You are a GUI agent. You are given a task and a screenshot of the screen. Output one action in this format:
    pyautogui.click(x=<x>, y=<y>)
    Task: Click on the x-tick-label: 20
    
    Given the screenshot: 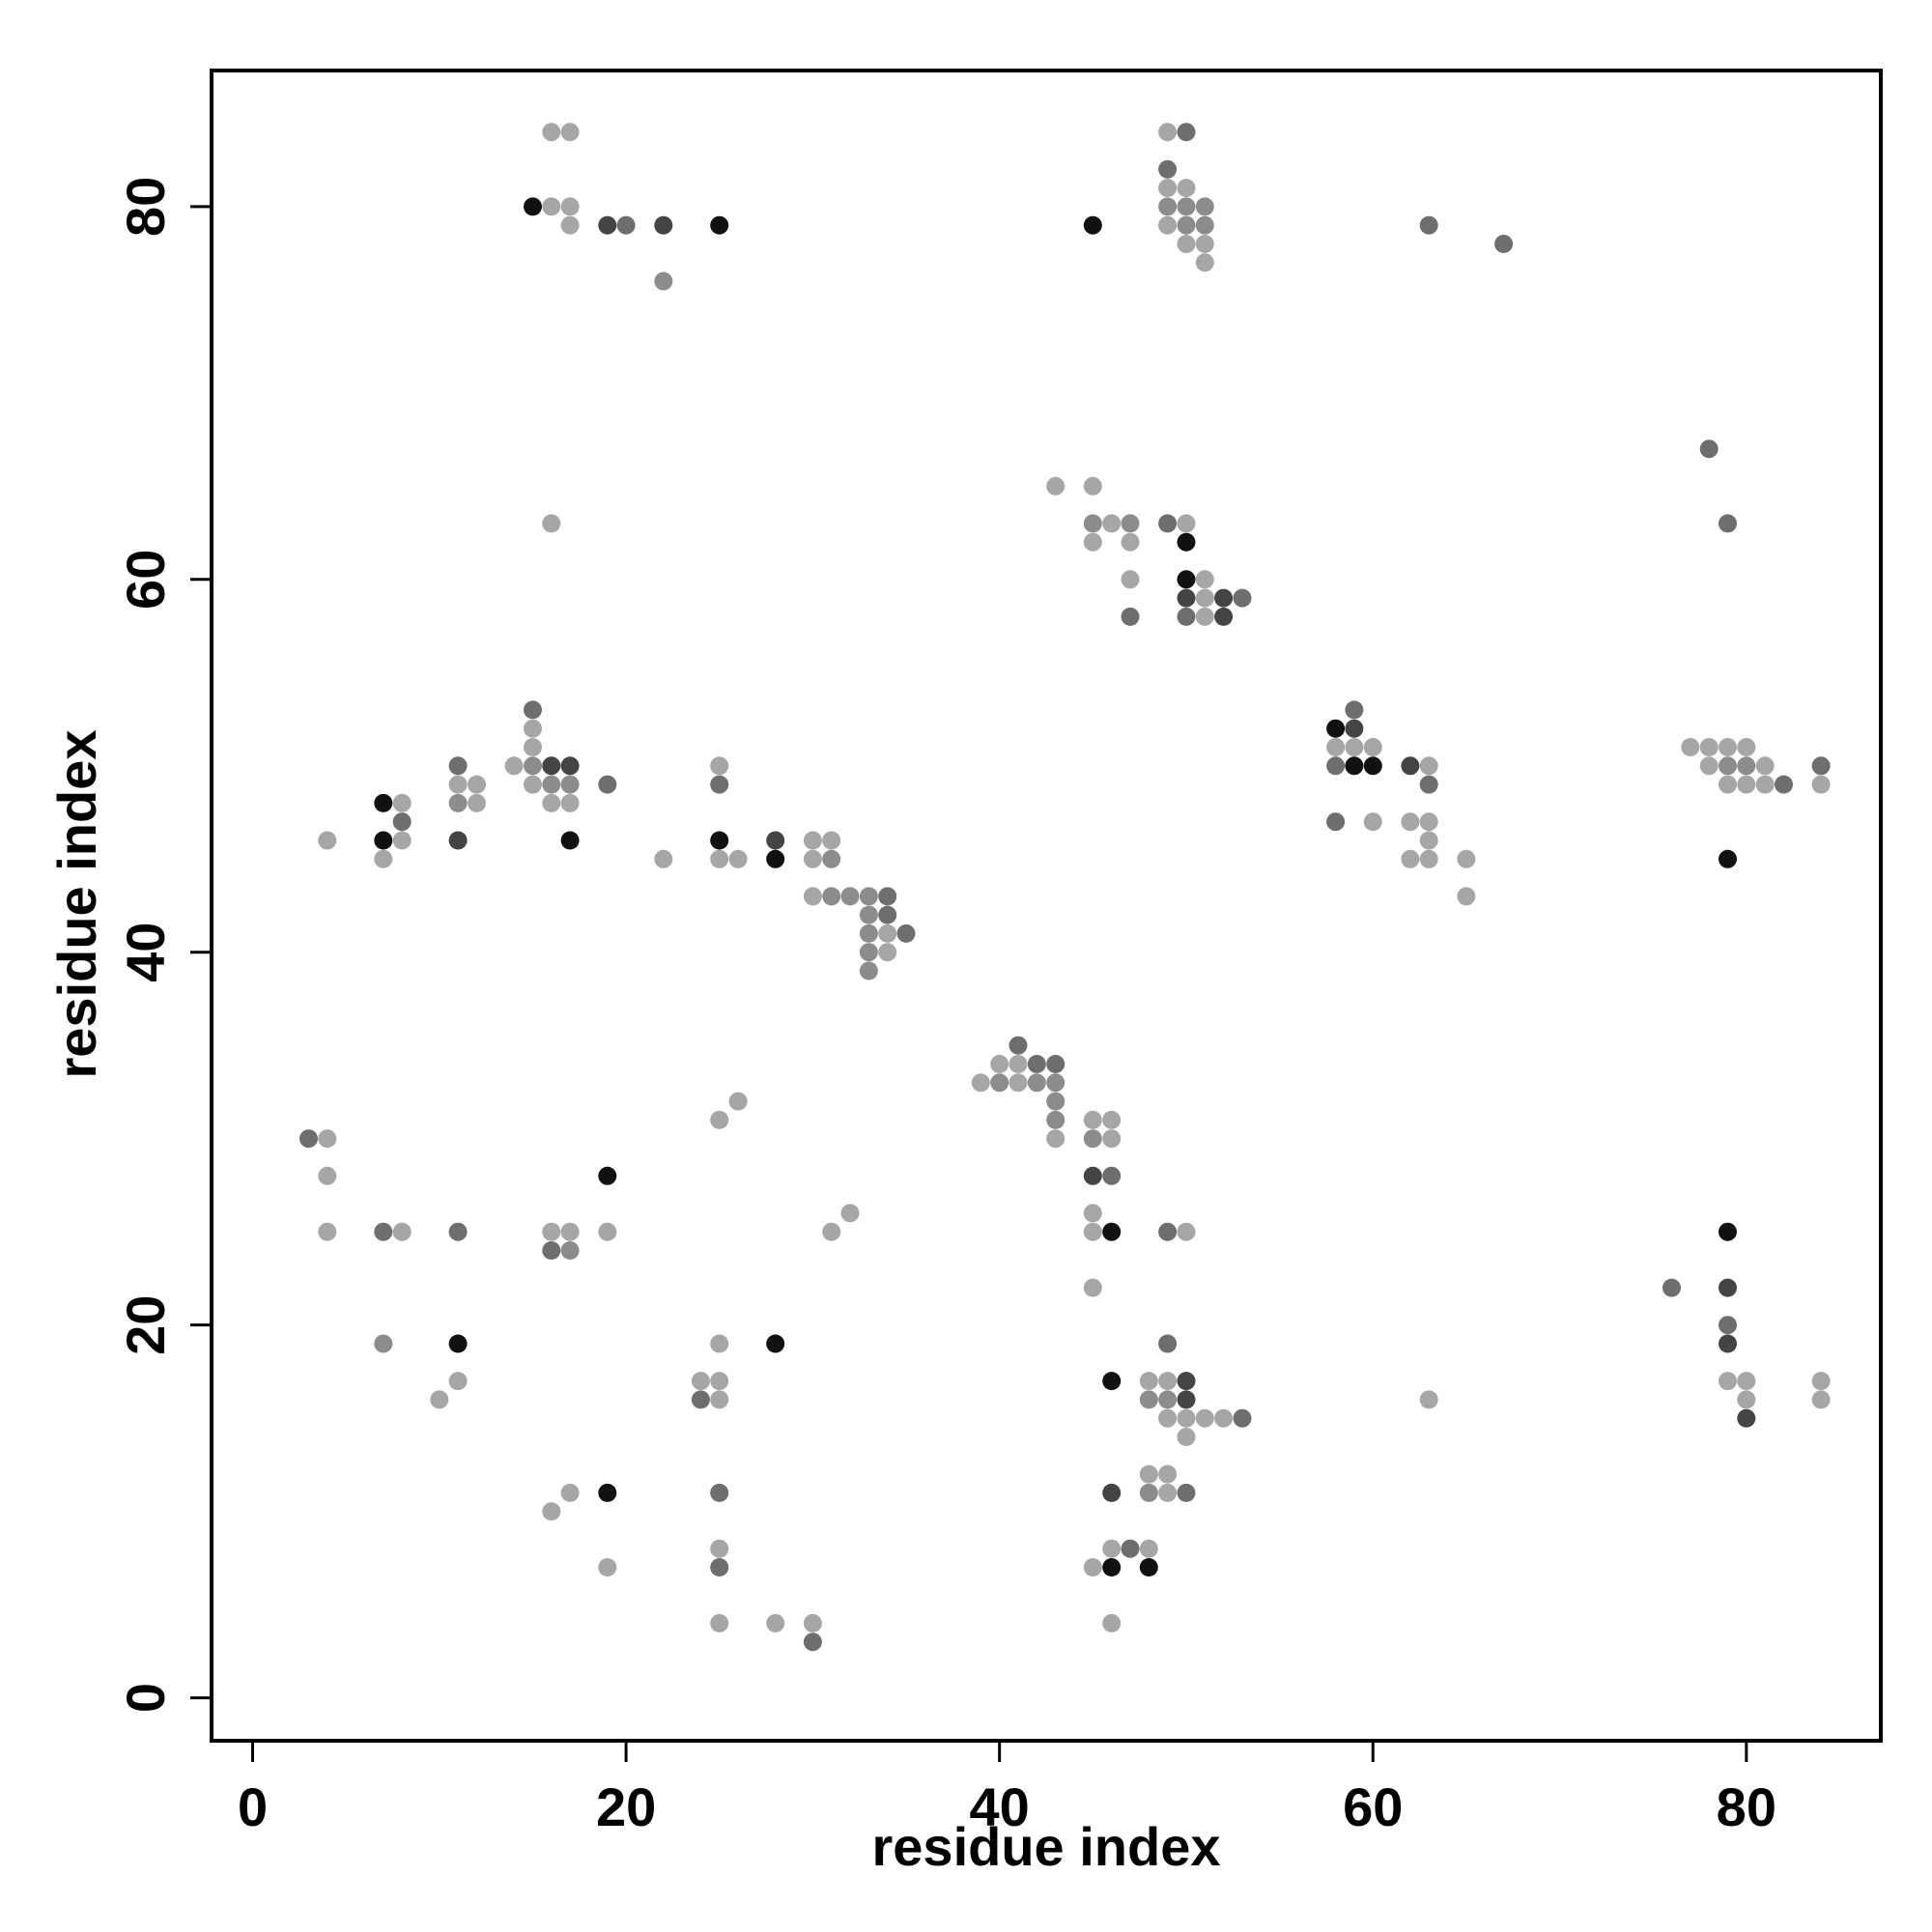 What is the action you would take?
    pyautogui.click(x=626, y=1806)
    